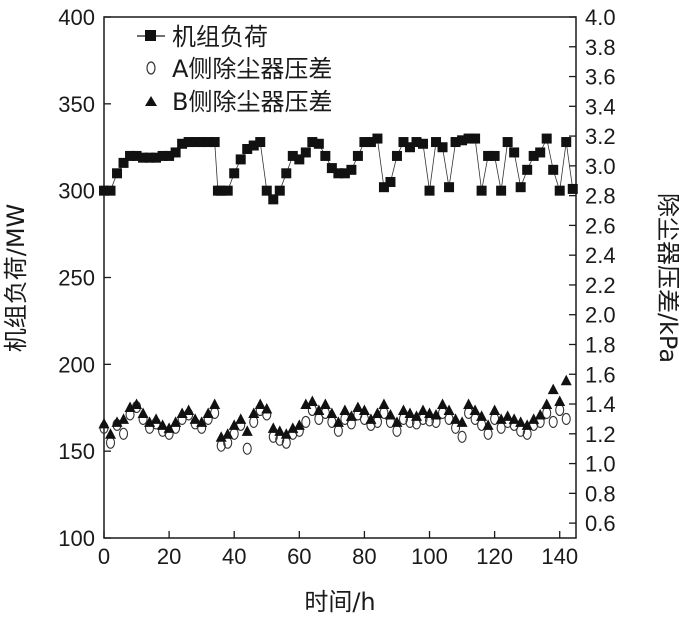 This screenshot has height=624, width=679. What do you see at coordinates (600, 404) in the screenshot?
I see `y-right-tick-label: 1.4` at bounding box center [600, 404].